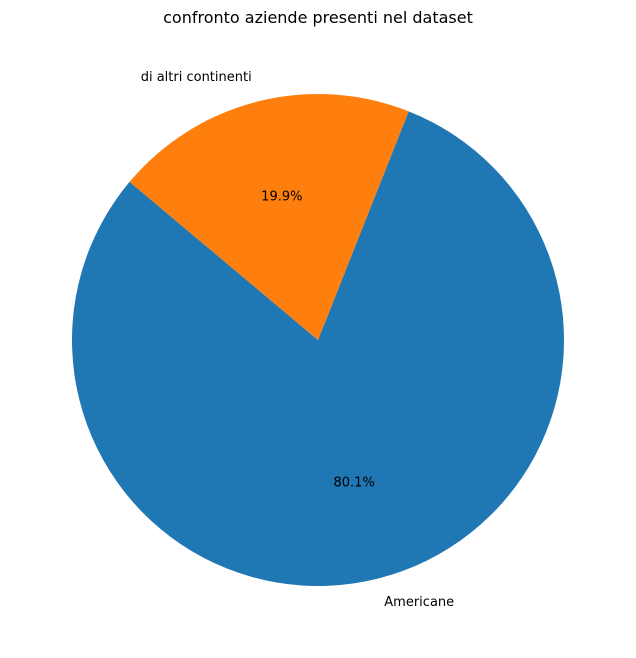 The image size is (636, 658). What do you see at coordinates (318, 17) in the screenshot?
I see `chart-title: confronto aziende presenti nel dataset` at bounding box center [318, 17].